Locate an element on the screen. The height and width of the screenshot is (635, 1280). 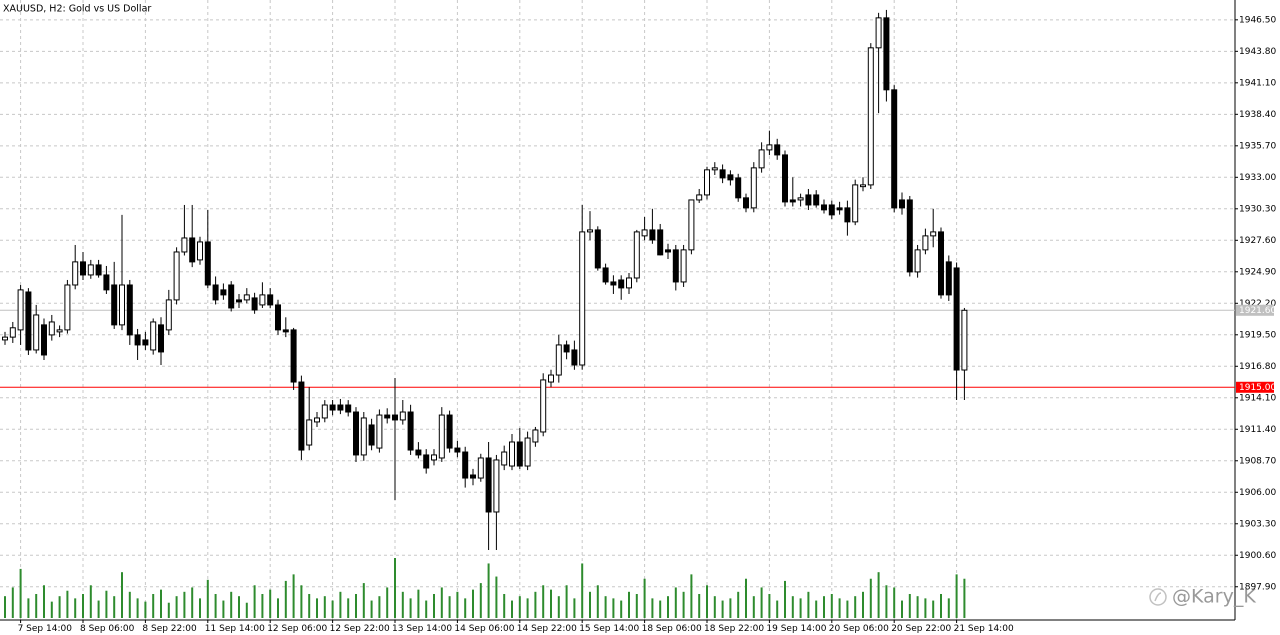
y-tick-label: 1933.00 is located at coordinates (1257, 178).